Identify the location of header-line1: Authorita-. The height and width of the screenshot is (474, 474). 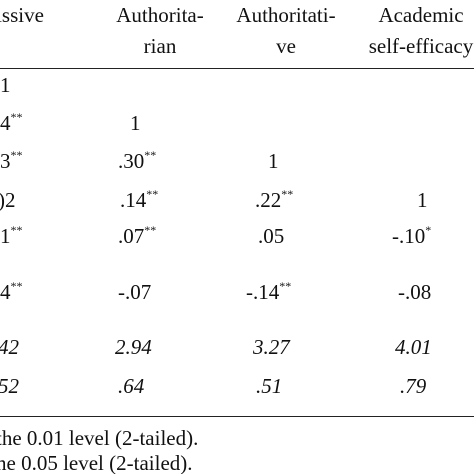
(160, 15).